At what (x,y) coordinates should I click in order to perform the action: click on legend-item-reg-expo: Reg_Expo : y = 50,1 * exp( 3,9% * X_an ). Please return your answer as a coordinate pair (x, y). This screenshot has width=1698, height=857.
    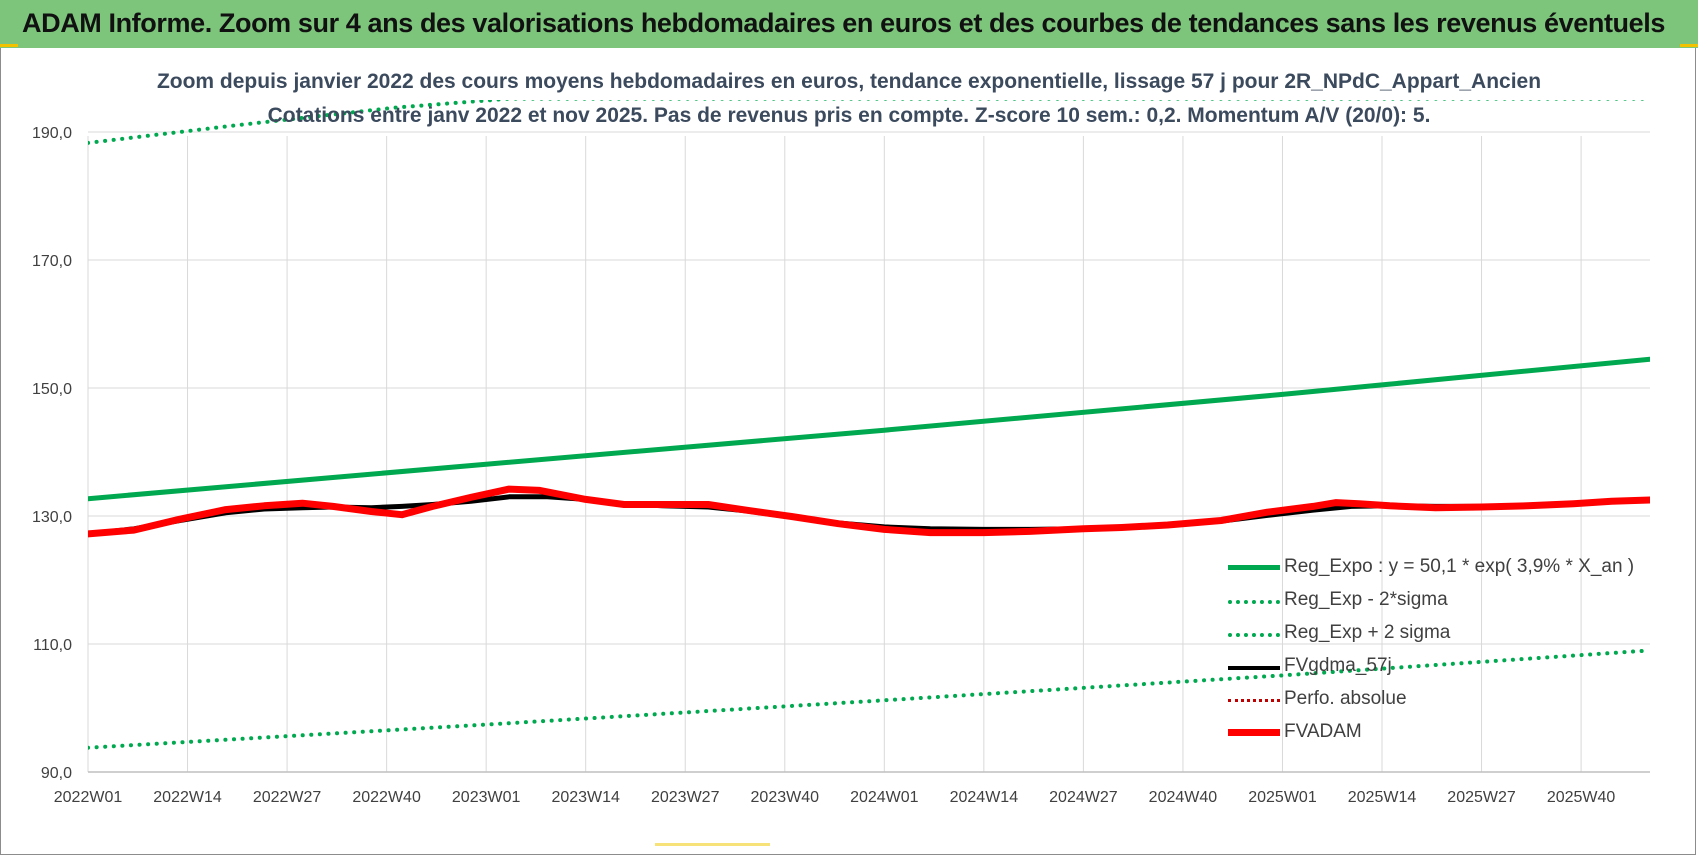
    Looking at the image, I should click on (1431, 570).